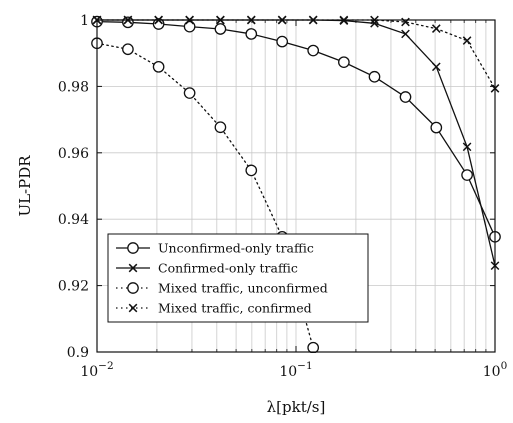 The image size is (513, 423). What do you see at coordinates (73, 87) in the screenshot?
I see `y-tick-label: 0.98` at bounding box center [73, 87].